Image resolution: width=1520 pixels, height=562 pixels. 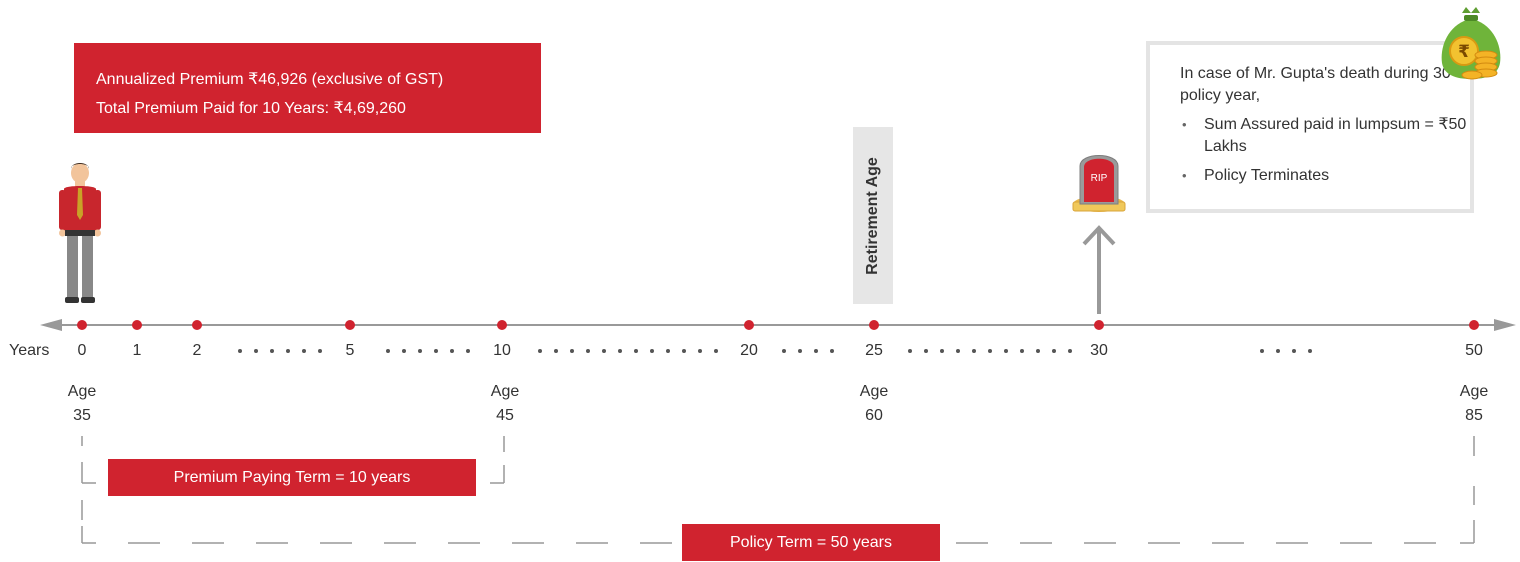 What do you see at coordinates (1099, 269) in the screenshot?
I see `death-arrow` at bounding box center [1099, 269].